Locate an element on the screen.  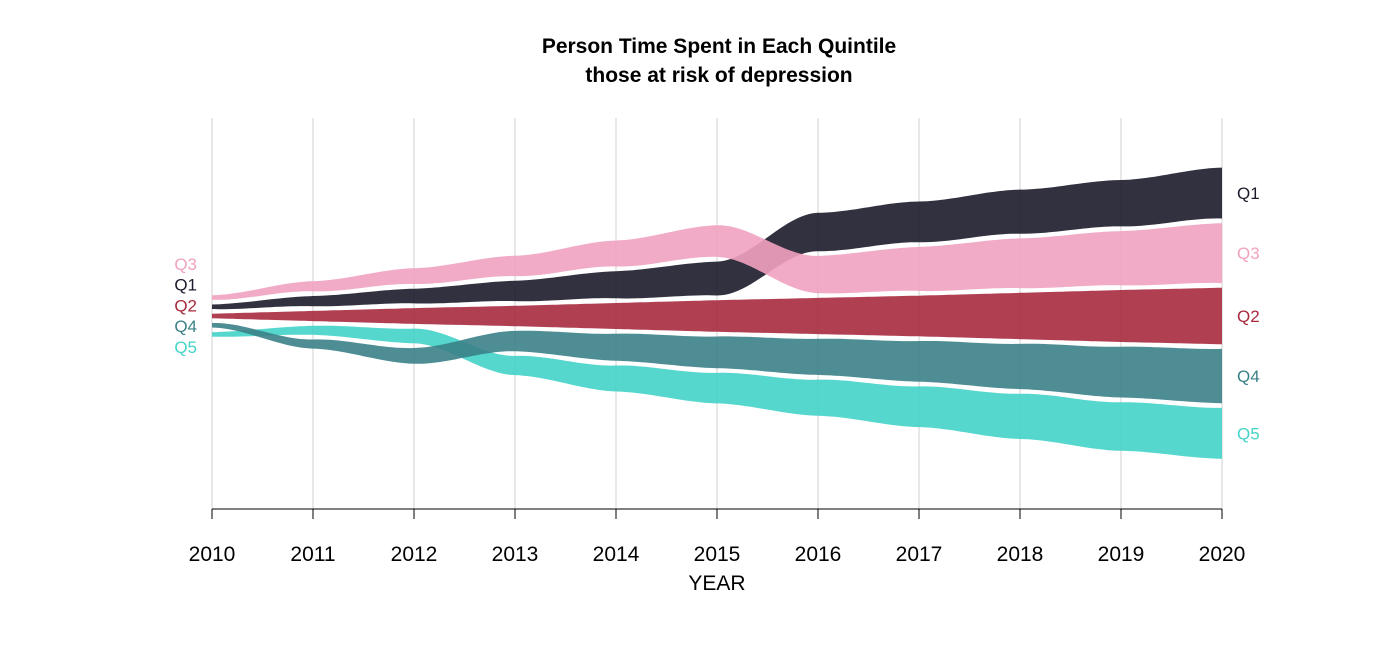
band-q4 is located at coordinates (717, 363).